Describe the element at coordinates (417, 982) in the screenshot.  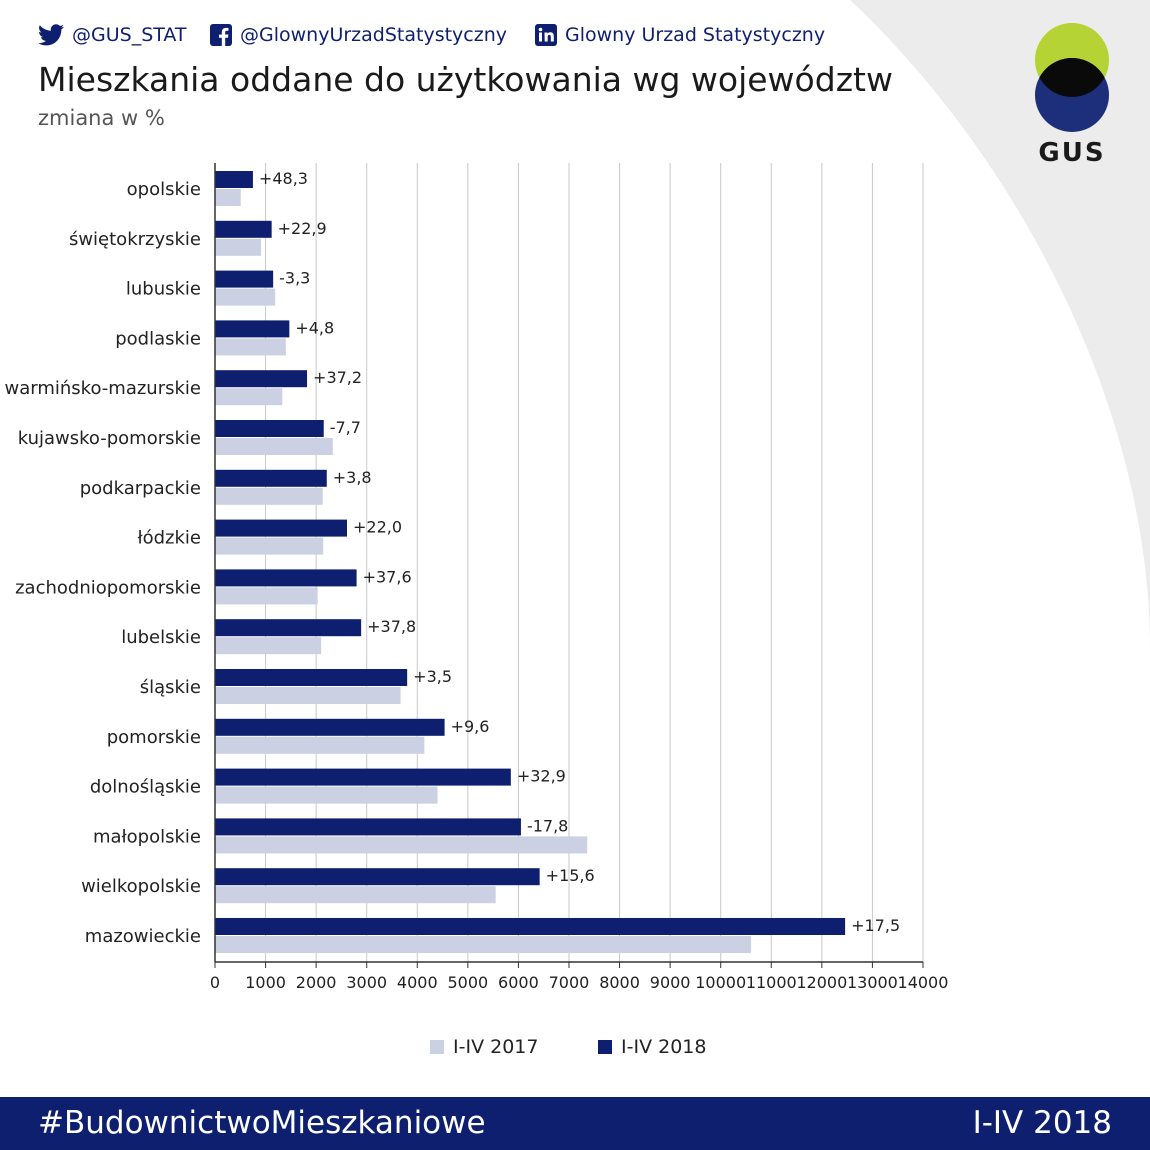
I see `x-tick-label: 4000` at that location.